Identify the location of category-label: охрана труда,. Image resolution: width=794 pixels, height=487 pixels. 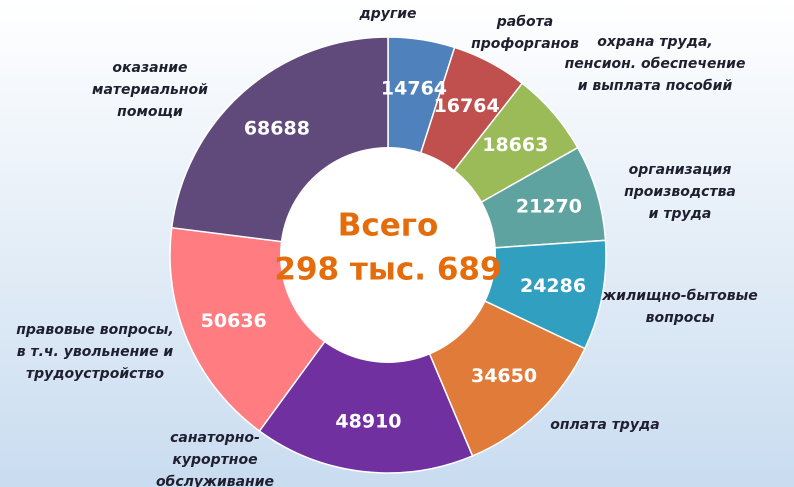
(654, 42).